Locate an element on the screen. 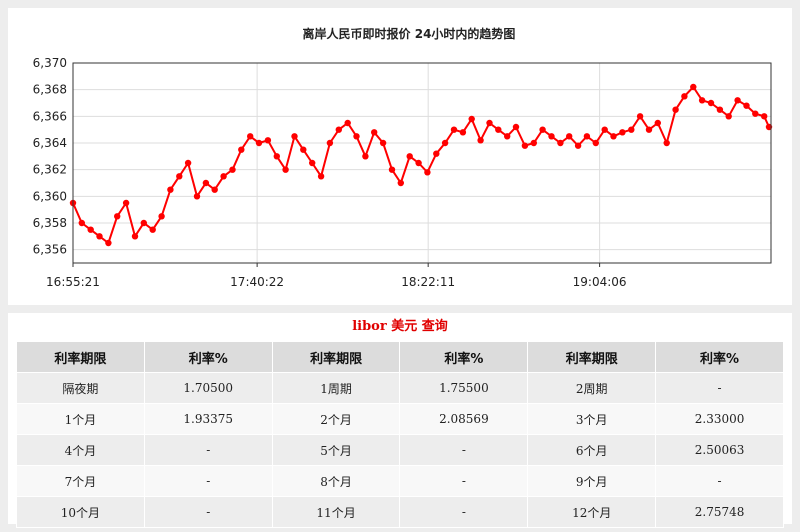  y-tick-label: 6,362 is located at coordinates (50, 170).